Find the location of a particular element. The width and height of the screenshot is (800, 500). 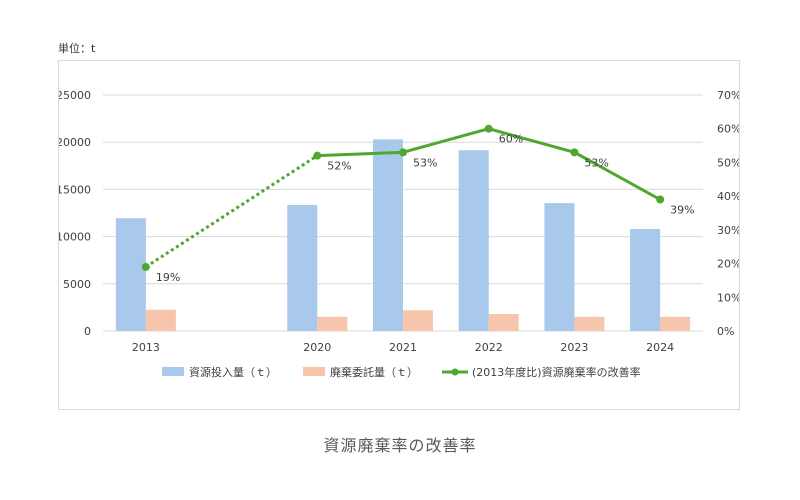

y-left-tick-label: 25000 is located at coordinates (75, 95).